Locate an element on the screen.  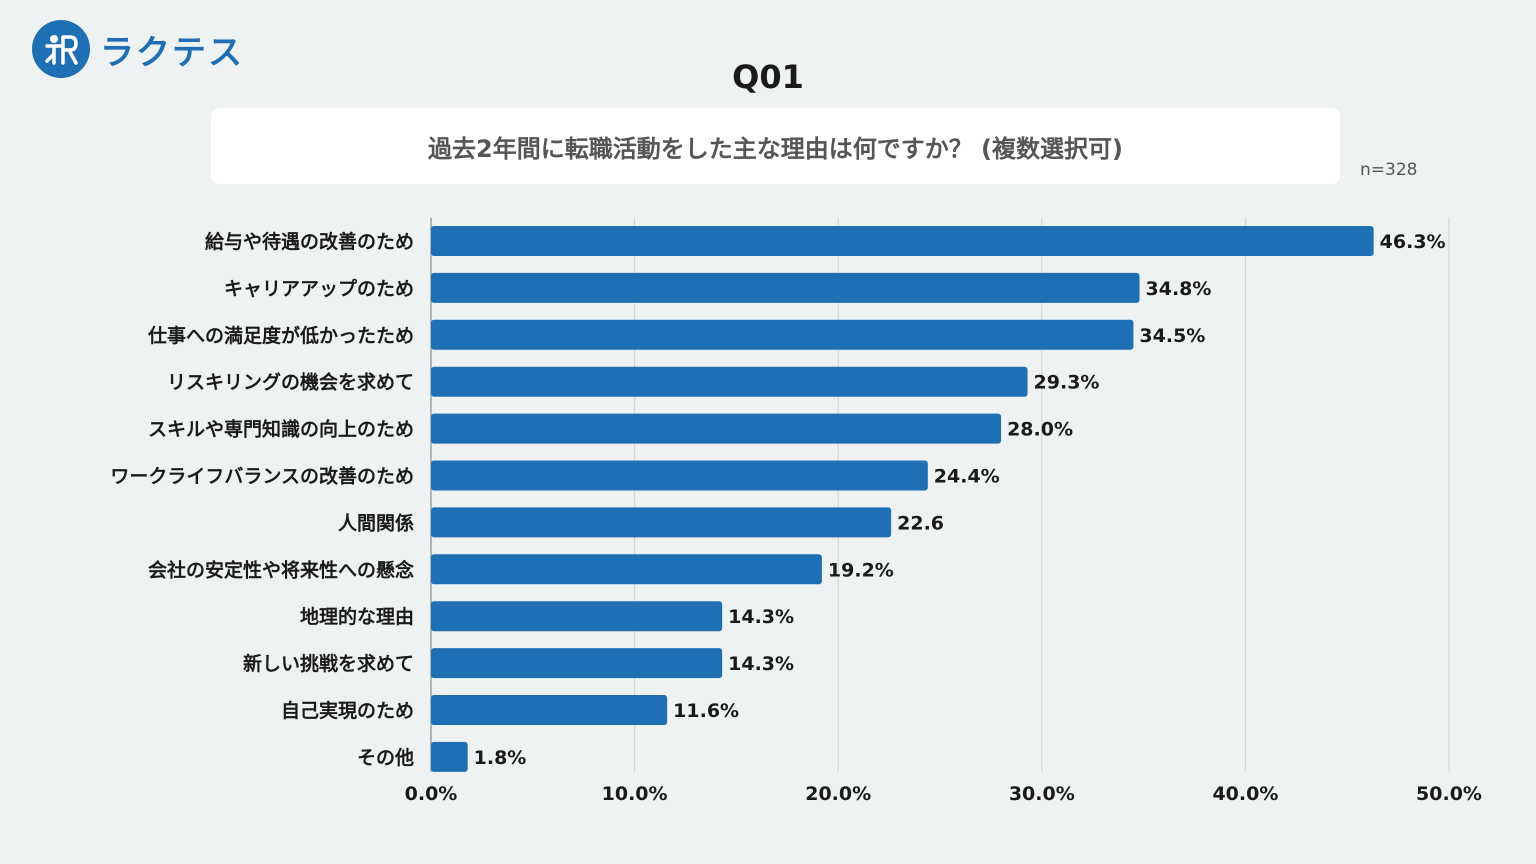
logo-text: ラクテス is located at coordinates (172, 52).